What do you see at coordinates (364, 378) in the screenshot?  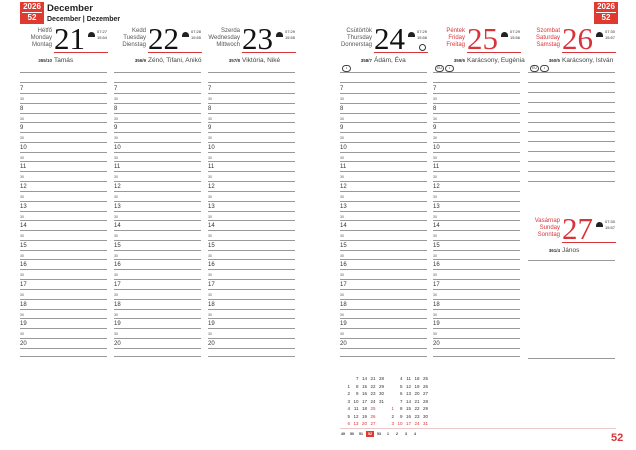 I see `calendar-day: 14` at bounding box center [364, 378].